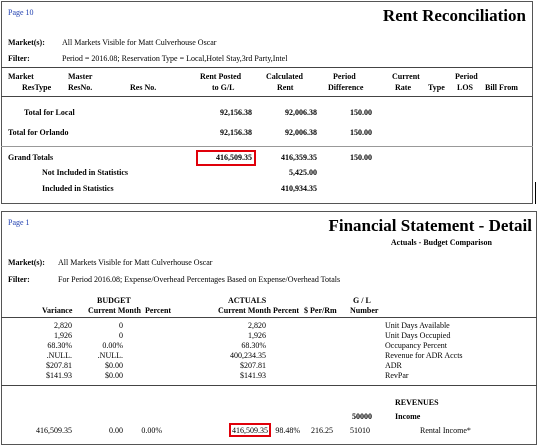  Describe the element at coordinates (406, 76) in the screenshot. I see `column-header: Current` at that location.